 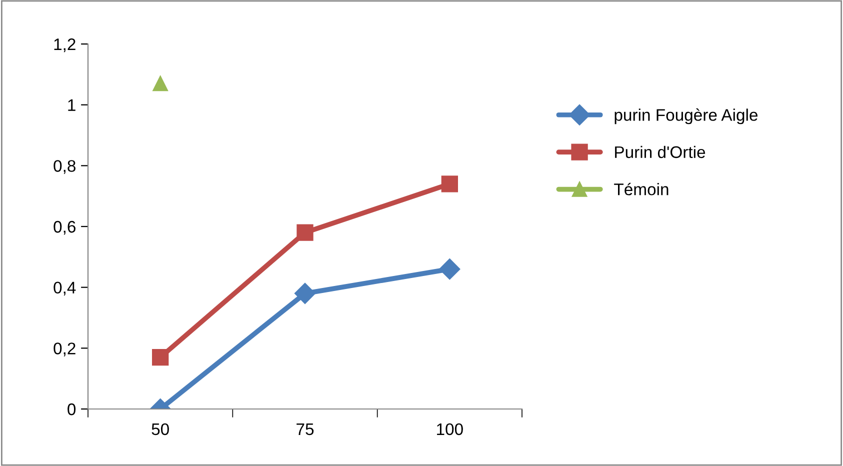 What do you see at coordinates (660, 152) in the screenshot?
I see `legend-label: Purin d'Ortie` at bounding box center [660, 152].